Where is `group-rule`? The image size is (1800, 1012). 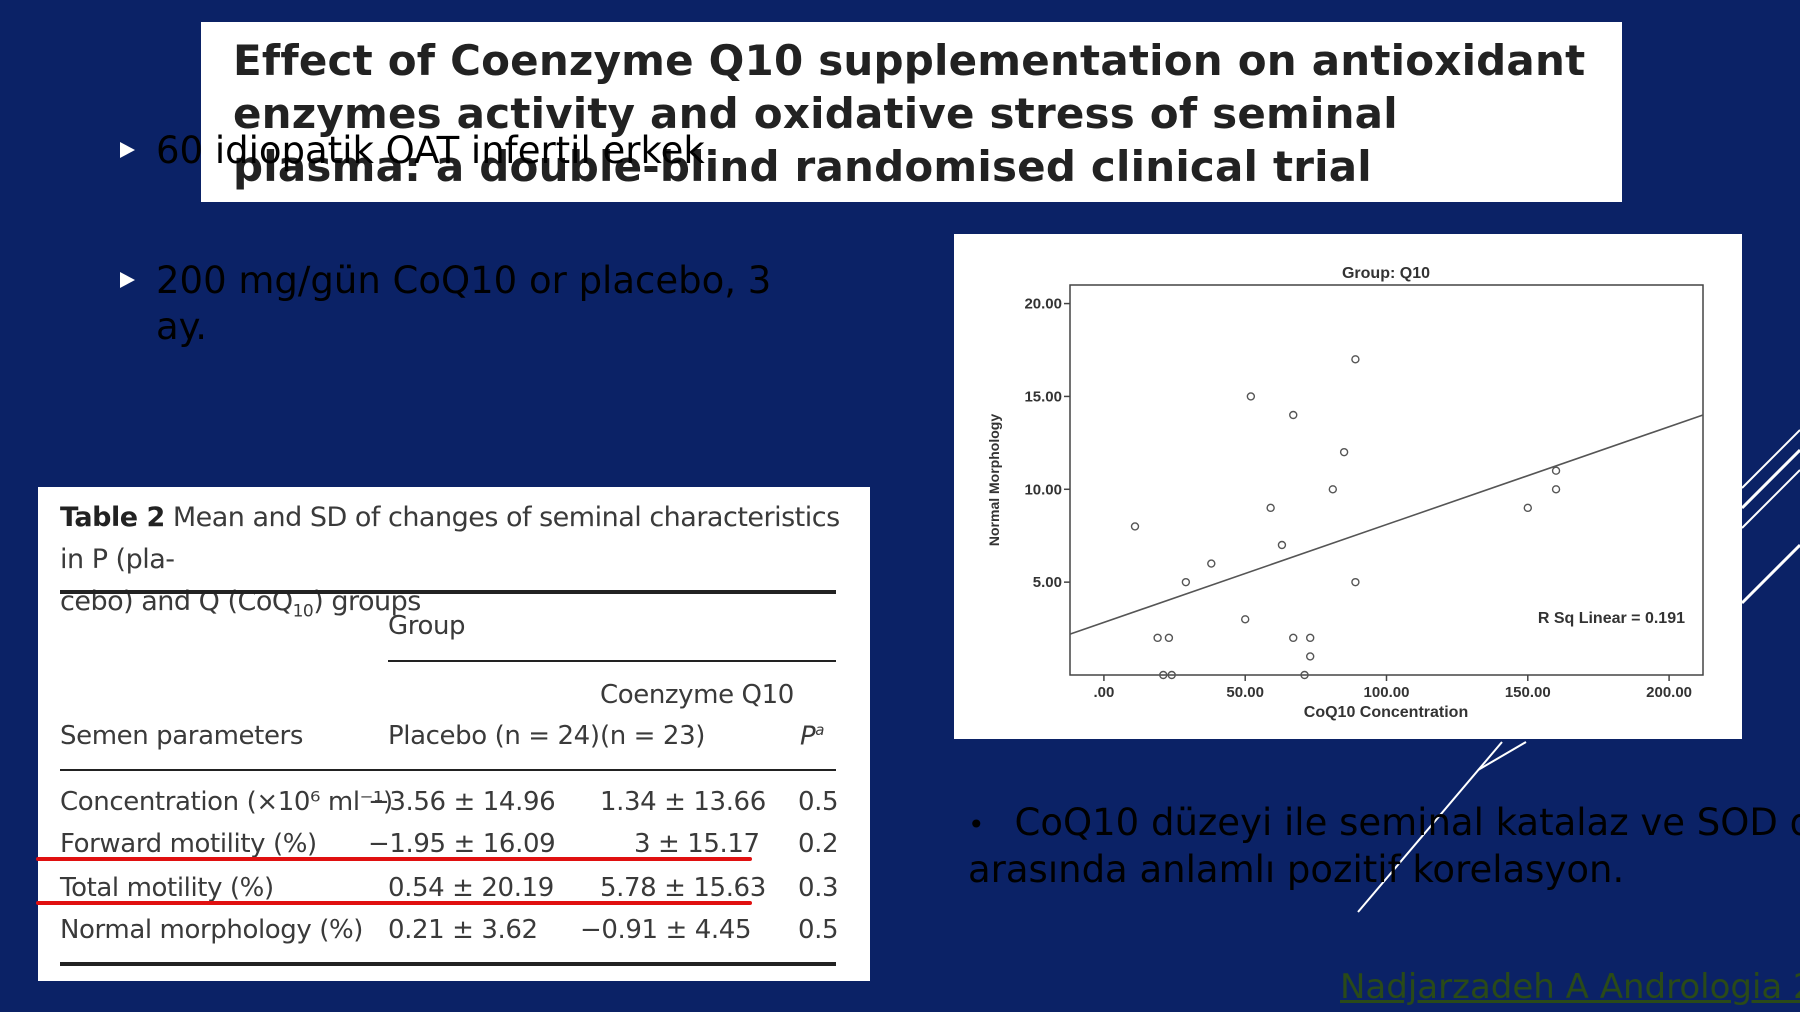 group-rule is located at coordinates (612, 661).